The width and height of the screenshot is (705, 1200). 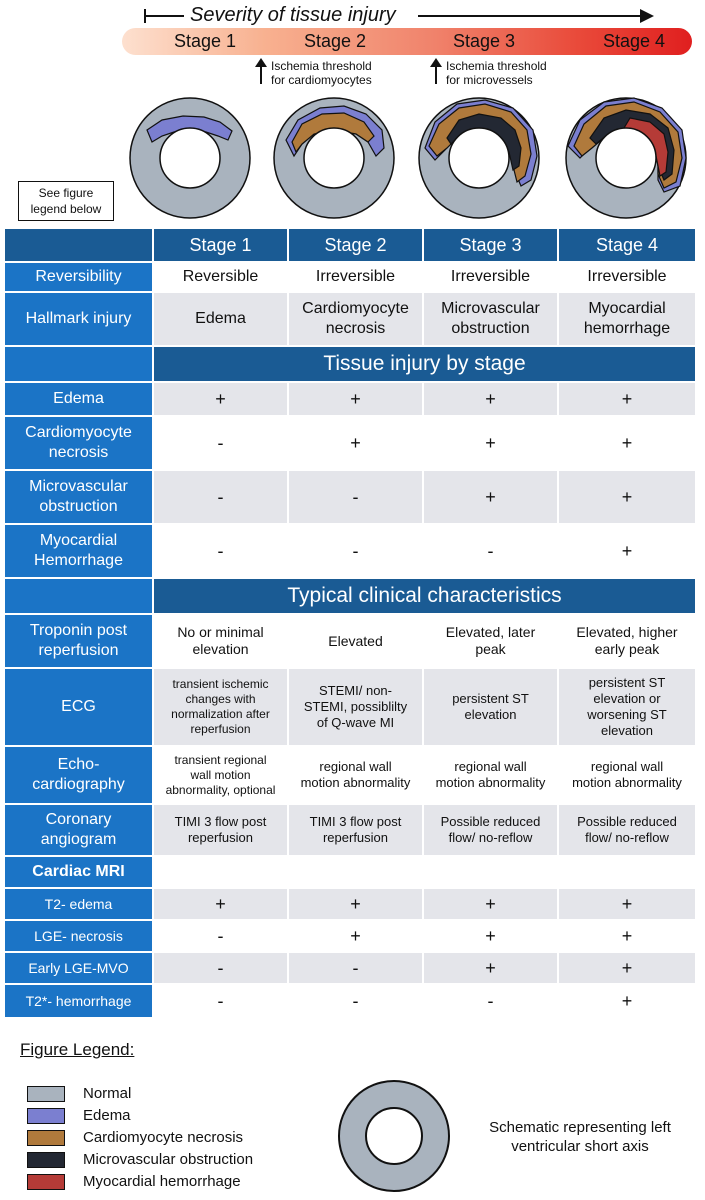 What do you see at coordinates (490, 837) in the screenshot?
I see `angiogram-stage-3-line2: flow/ no-reflow` at bounding box center [490, 837].